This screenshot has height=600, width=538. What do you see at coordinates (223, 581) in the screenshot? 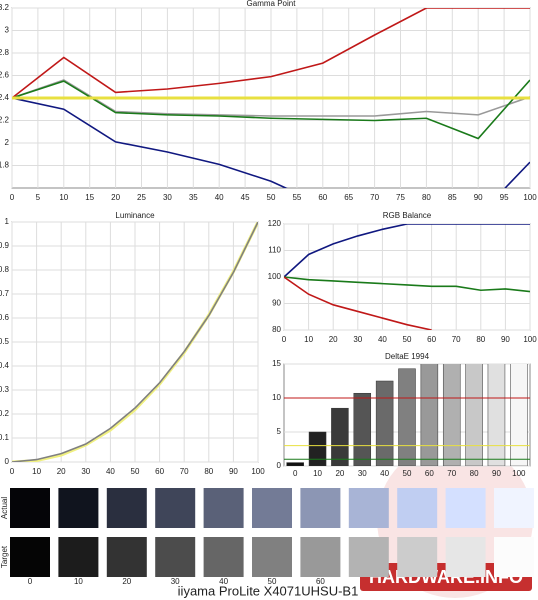
I see `swatch-label: 40` at bounding box center [223, 581].